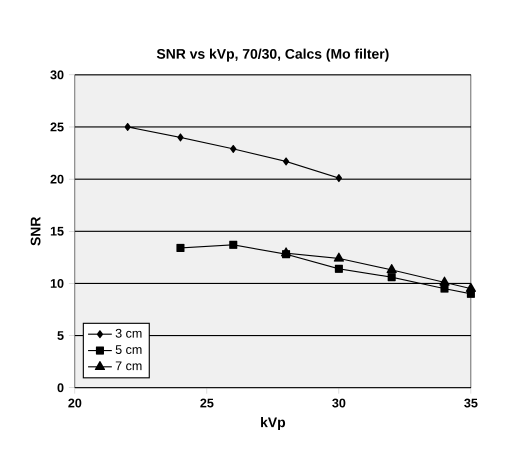 Image resolution: width=520 pixels, height=465 pixels. I want to click on y-tick-label: 30, so click(57, 75).